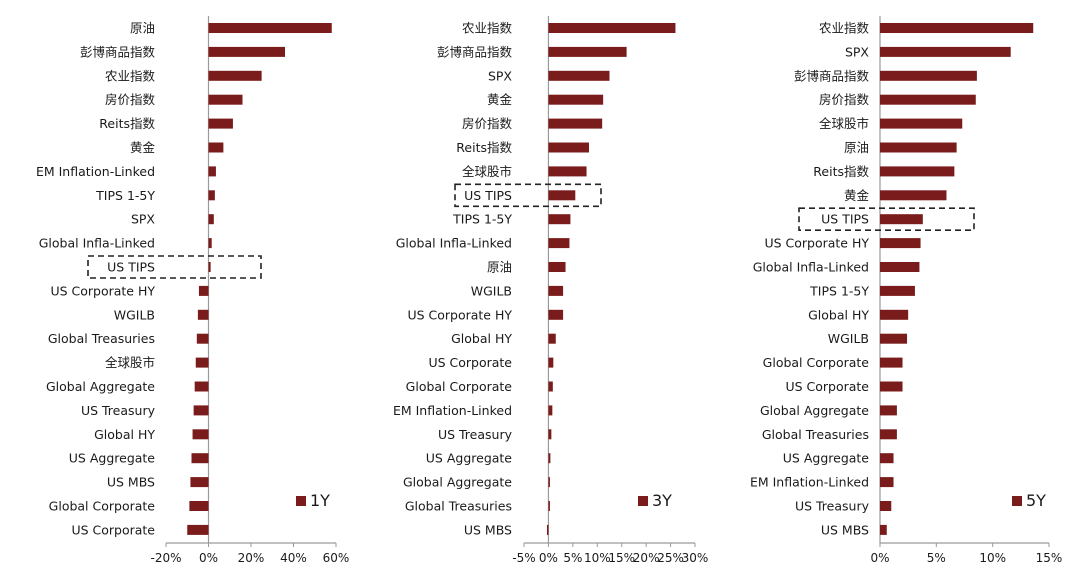 The height and width of the screenshot is (578, 1080). Describe the element at coordinates (857, 195) in the screenshot. I see `category-label: 黄金` at that location.